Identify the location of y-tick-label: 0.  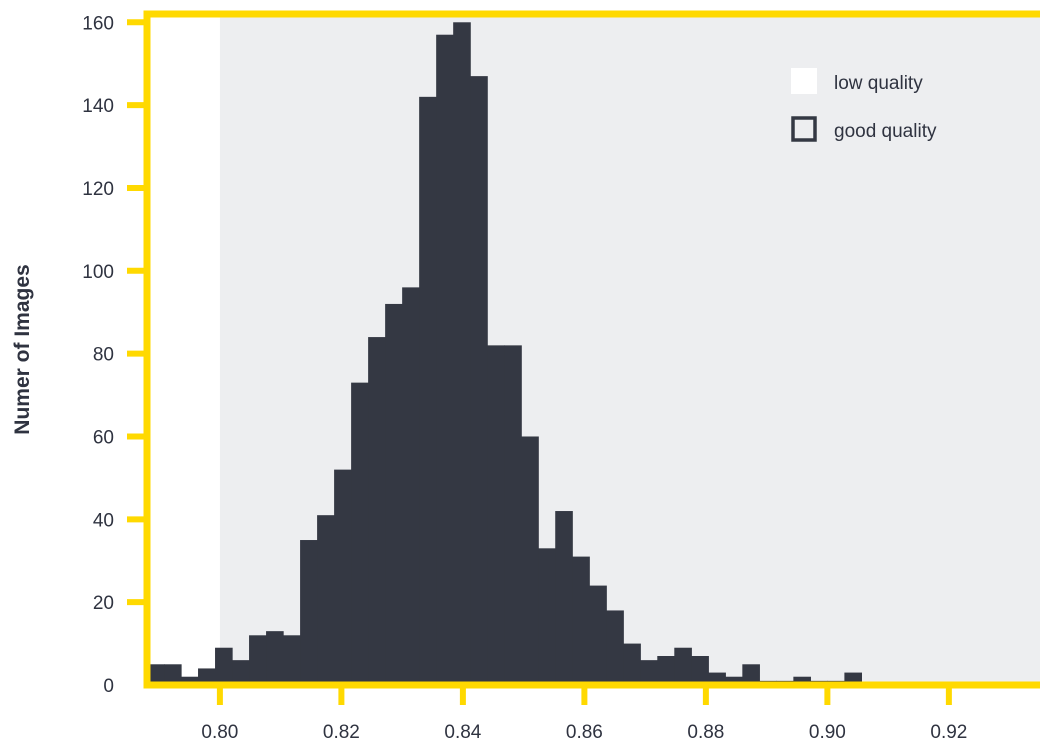
(108, 686).